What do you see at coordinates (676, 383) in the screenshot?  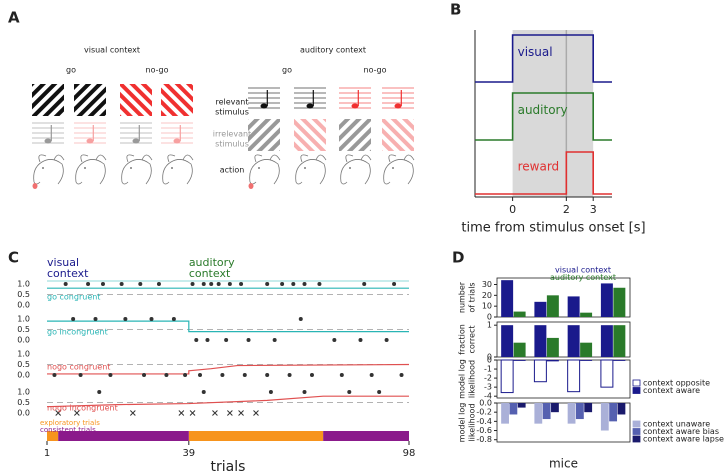 I see `legend-entry: context opposite` at bounding box center [676, 383].